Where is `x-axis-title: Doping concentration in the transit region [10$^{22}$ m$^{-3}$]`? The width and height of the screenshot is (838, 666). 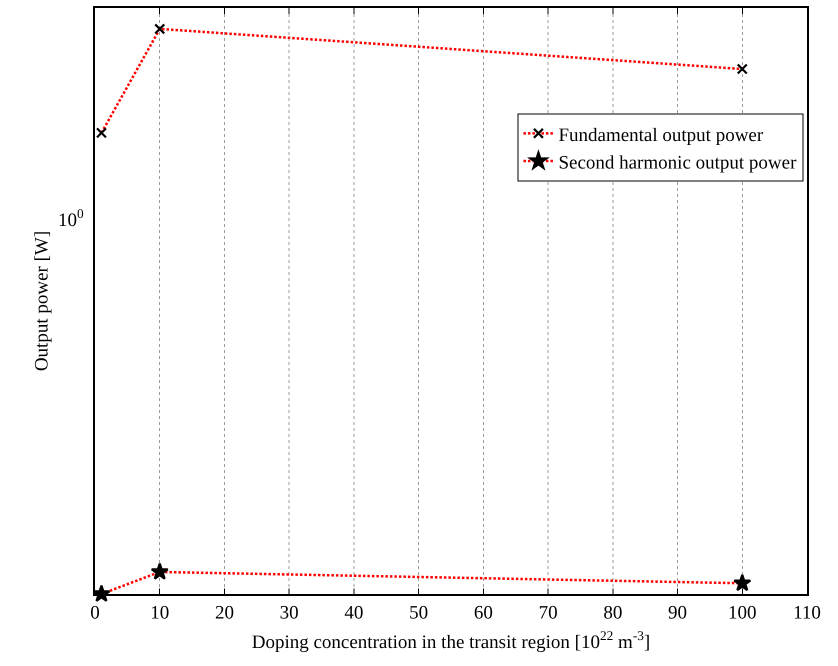 x-axis-title: Doping concentration in the transit region [10$^{22}$ m$^{-3}$] is located at coordinates (451, 640).